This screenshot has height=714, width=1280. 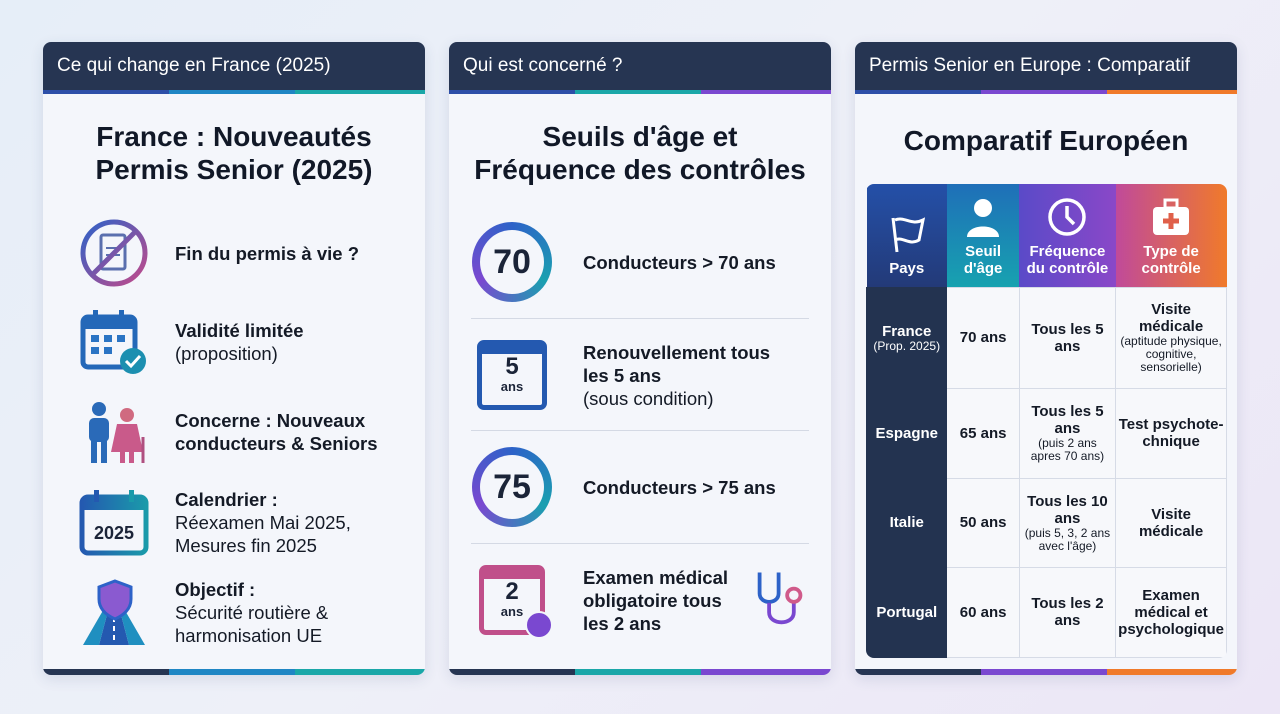 What do you see at coordinates (1067, 612) in the screenshot?
I see `frequency-cell: Tous les 2 ans` at bounding box center [1067, 612].